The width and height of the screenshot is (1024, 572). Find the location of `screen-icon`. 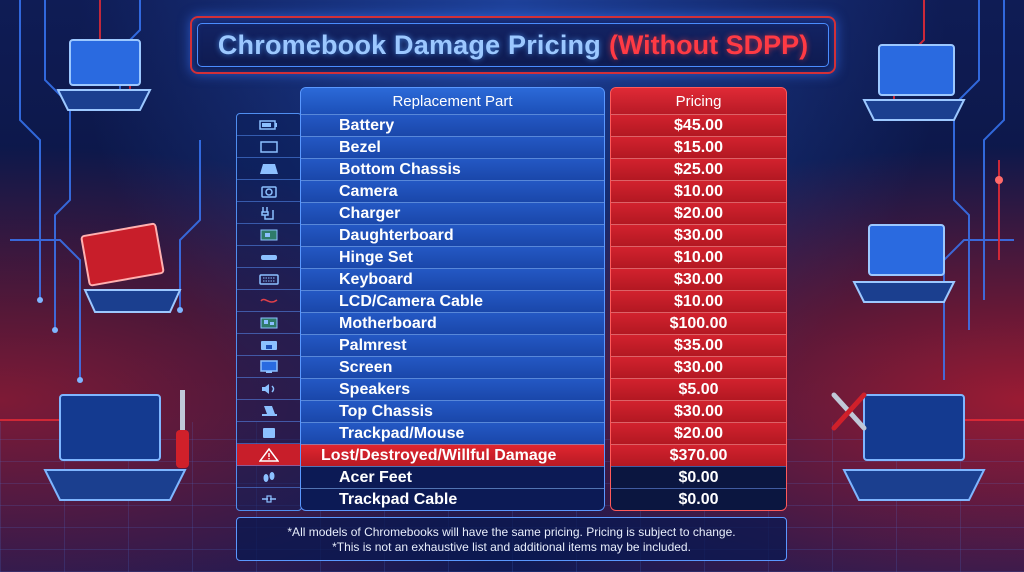

screen-icon is located at coordinates (269, 367).